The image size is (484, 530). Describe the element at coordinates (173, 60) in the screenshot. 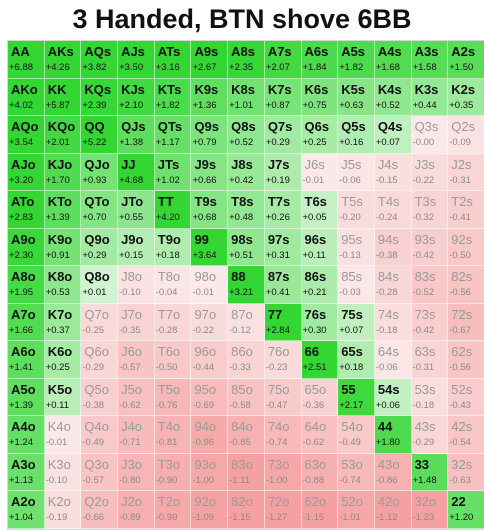

I see `hand-cell-ATs: ATs +3.16` at that location.